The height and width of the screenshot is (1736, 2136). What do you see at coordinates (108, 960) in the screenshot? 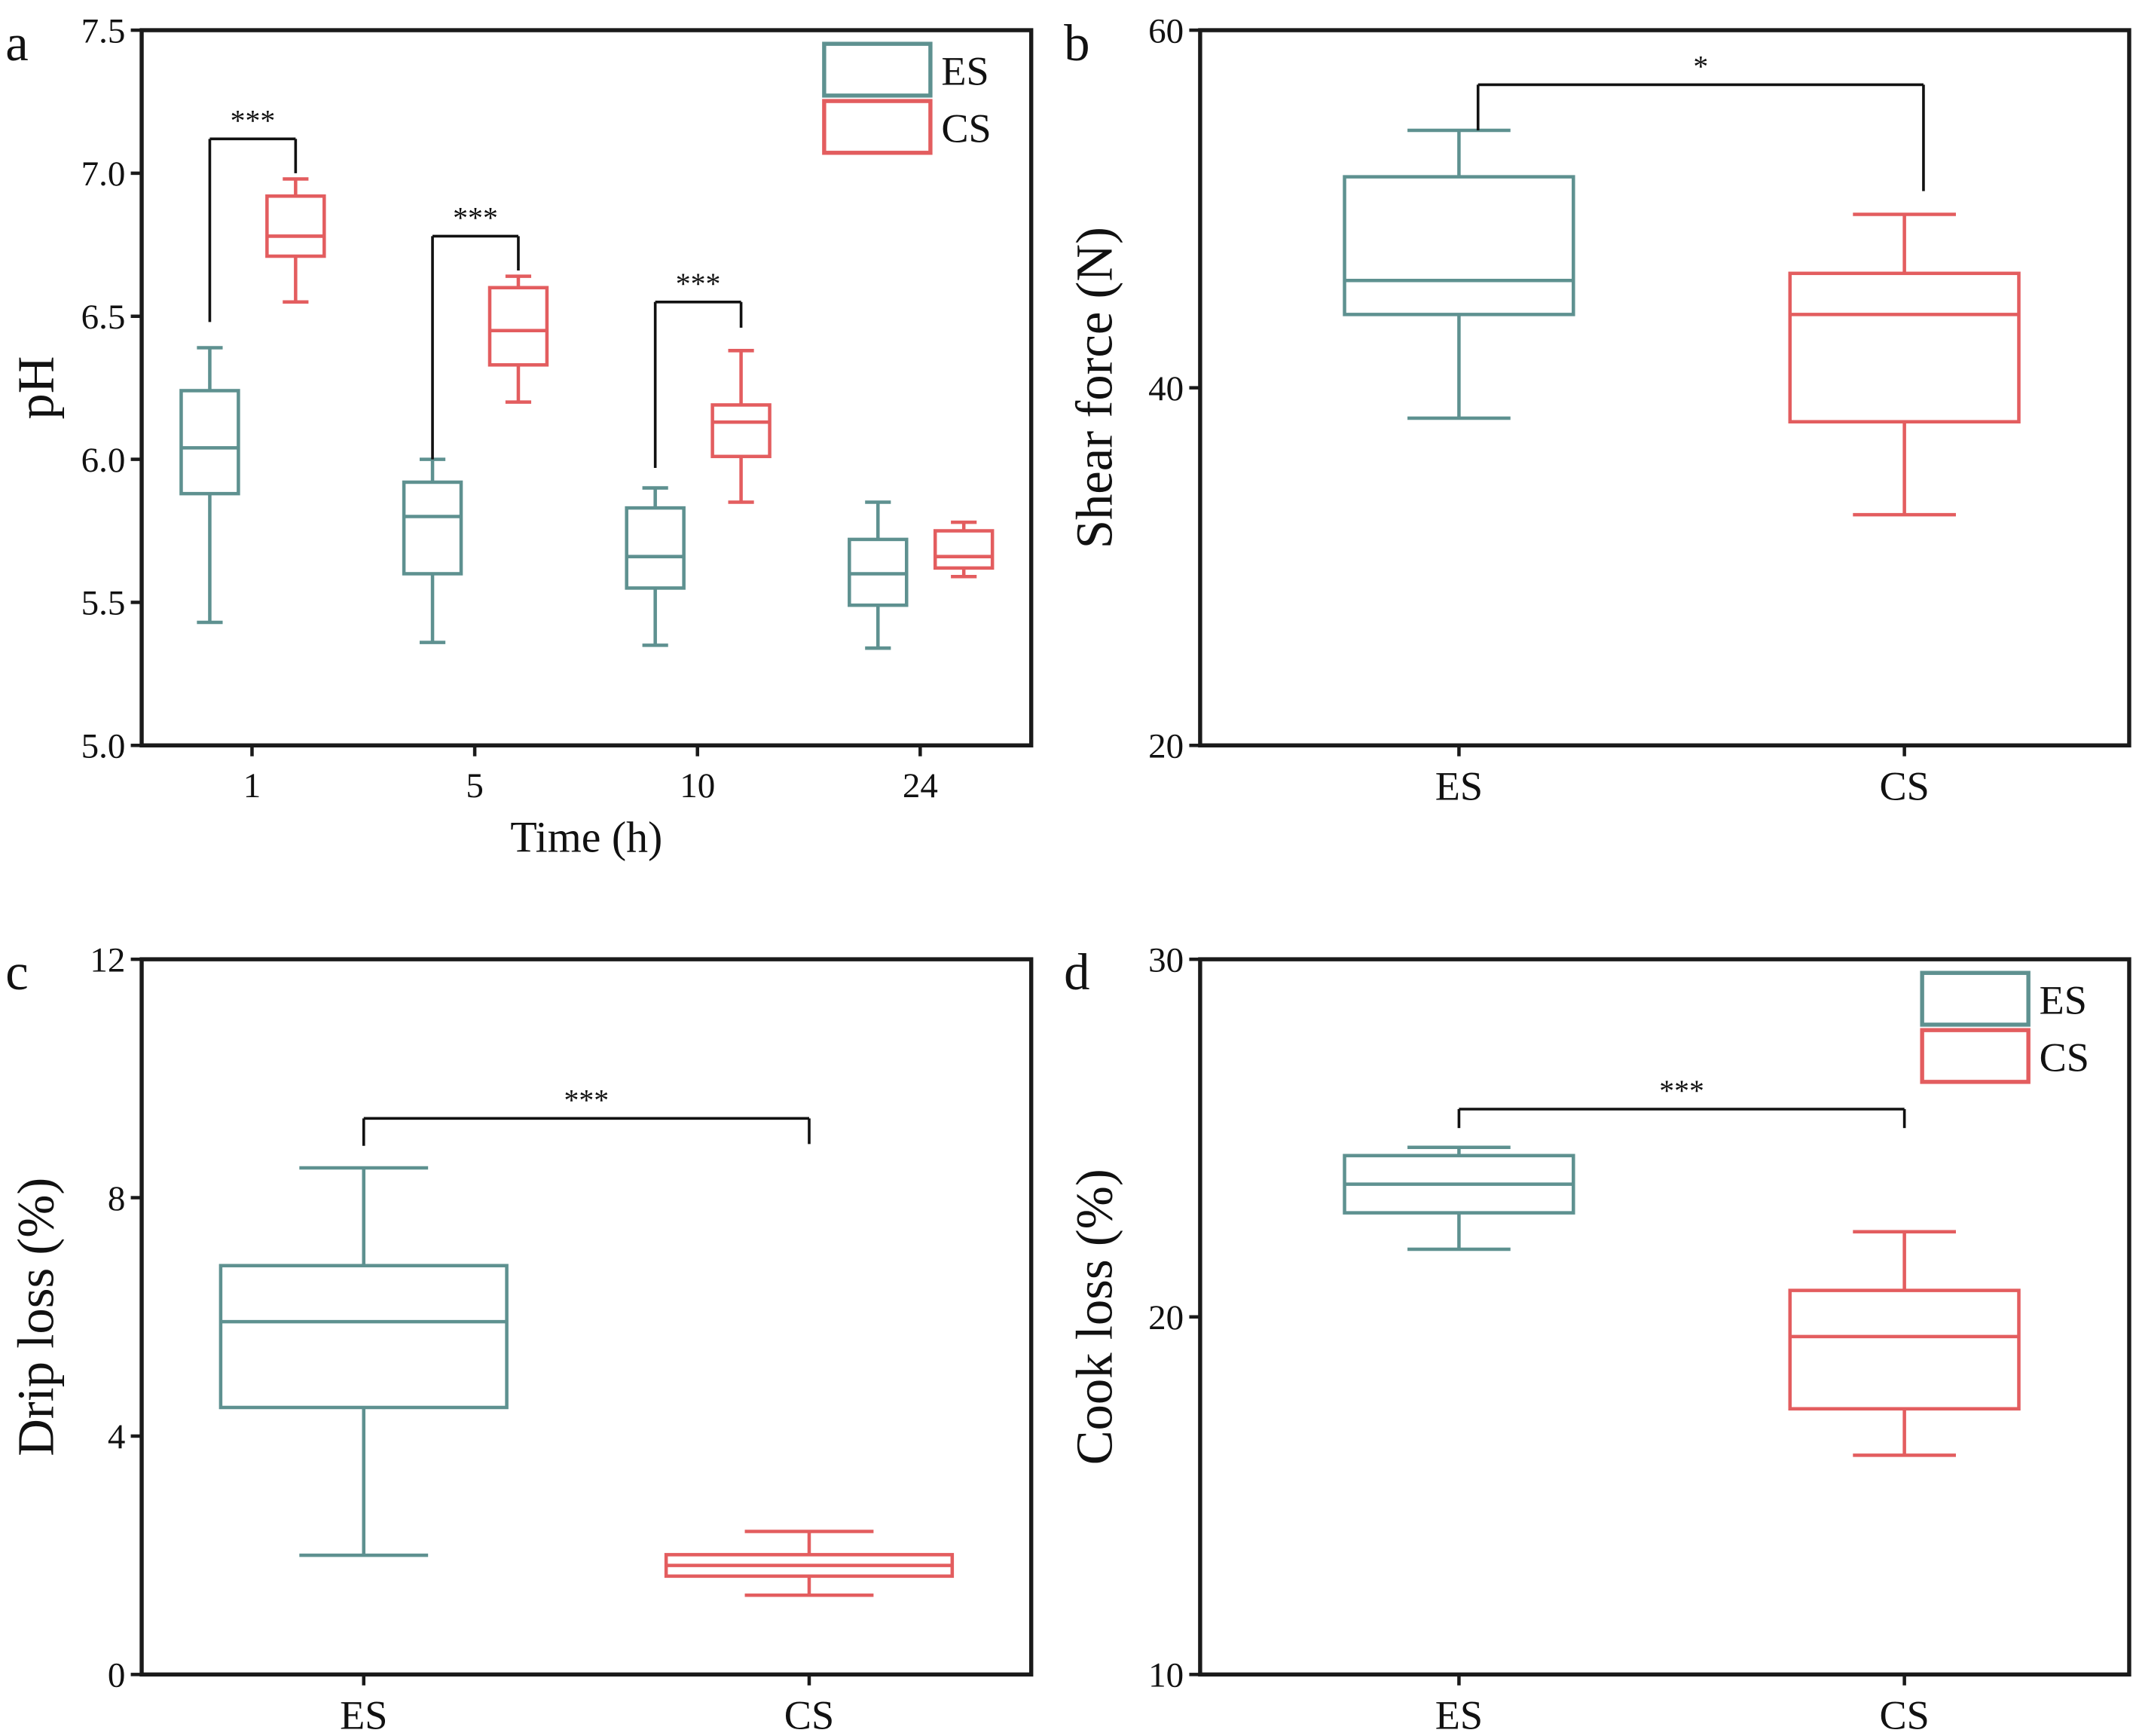
I see `y-tick-label: 12` at bounding box center [108, 960].